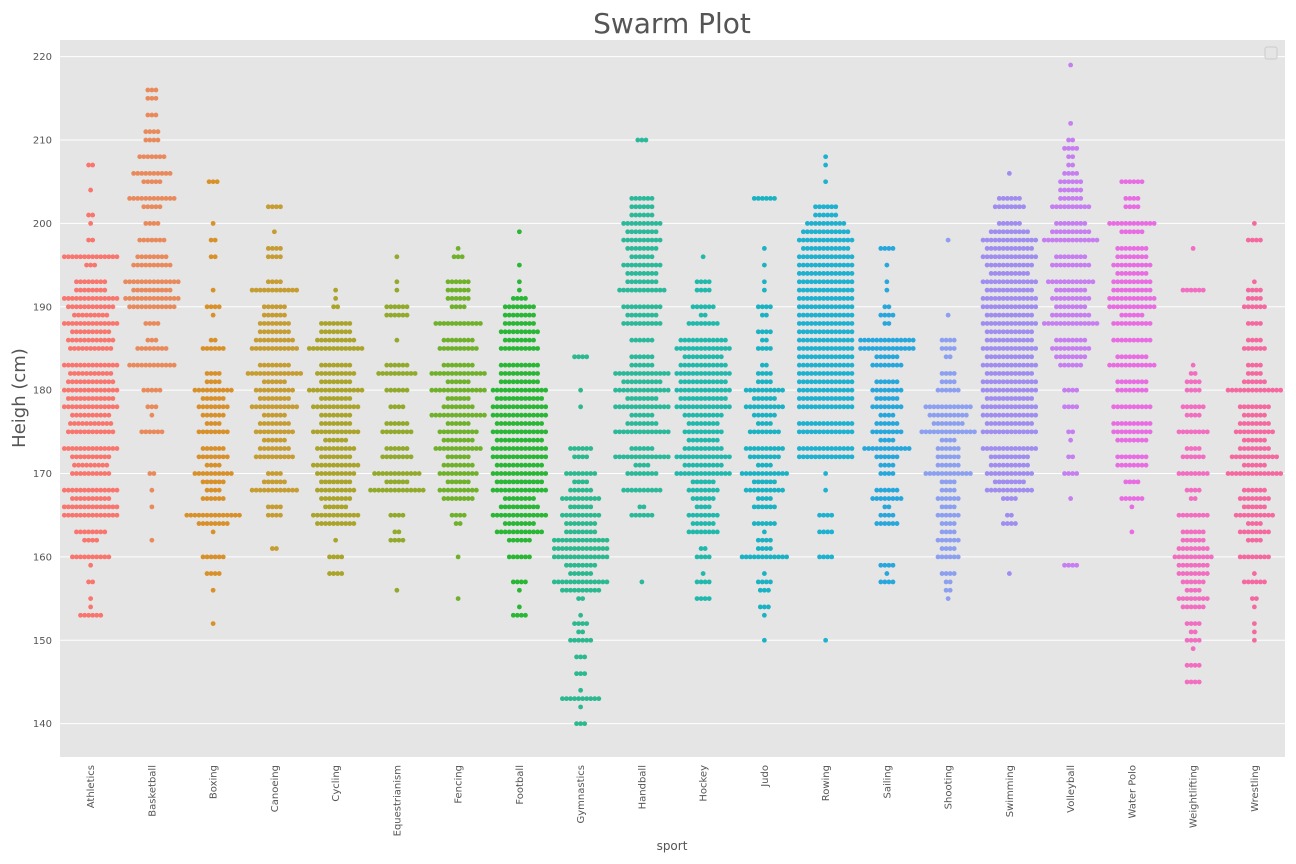 The height and width of the screenshot is (864, 1296). Describe the element at coordinates (213, 403) in the screenshot. I see `category-swarm` at that location.